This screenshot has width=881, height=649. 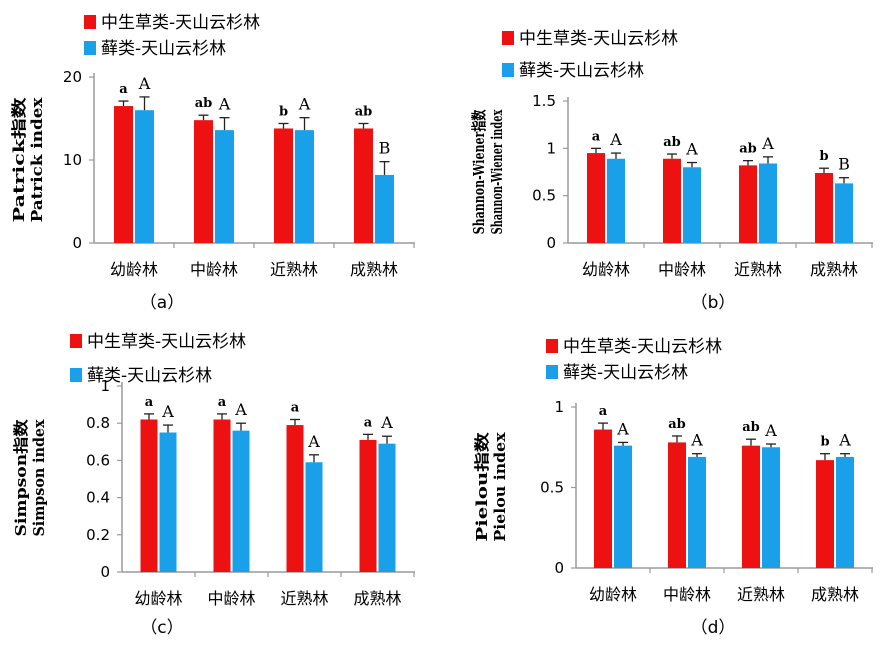 What do you see at coordinates (39, 477) in the screenshot?
I see `y-axis-label-line2: Simpson index` at bounding box center [39, 477].